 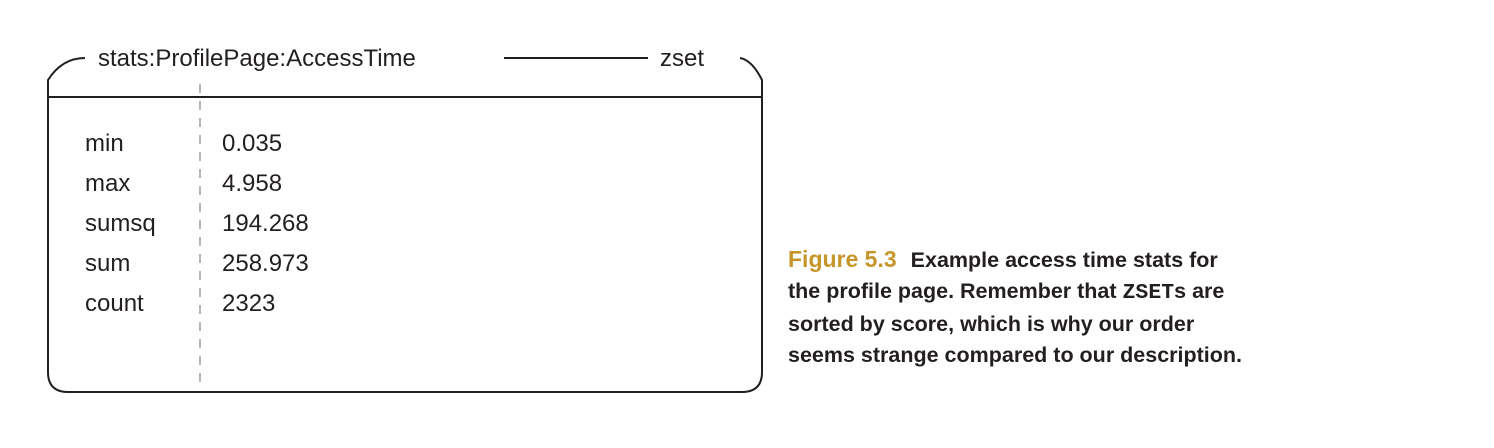 I want to click on zset-score: 258.973, so click(x=265, y=263).